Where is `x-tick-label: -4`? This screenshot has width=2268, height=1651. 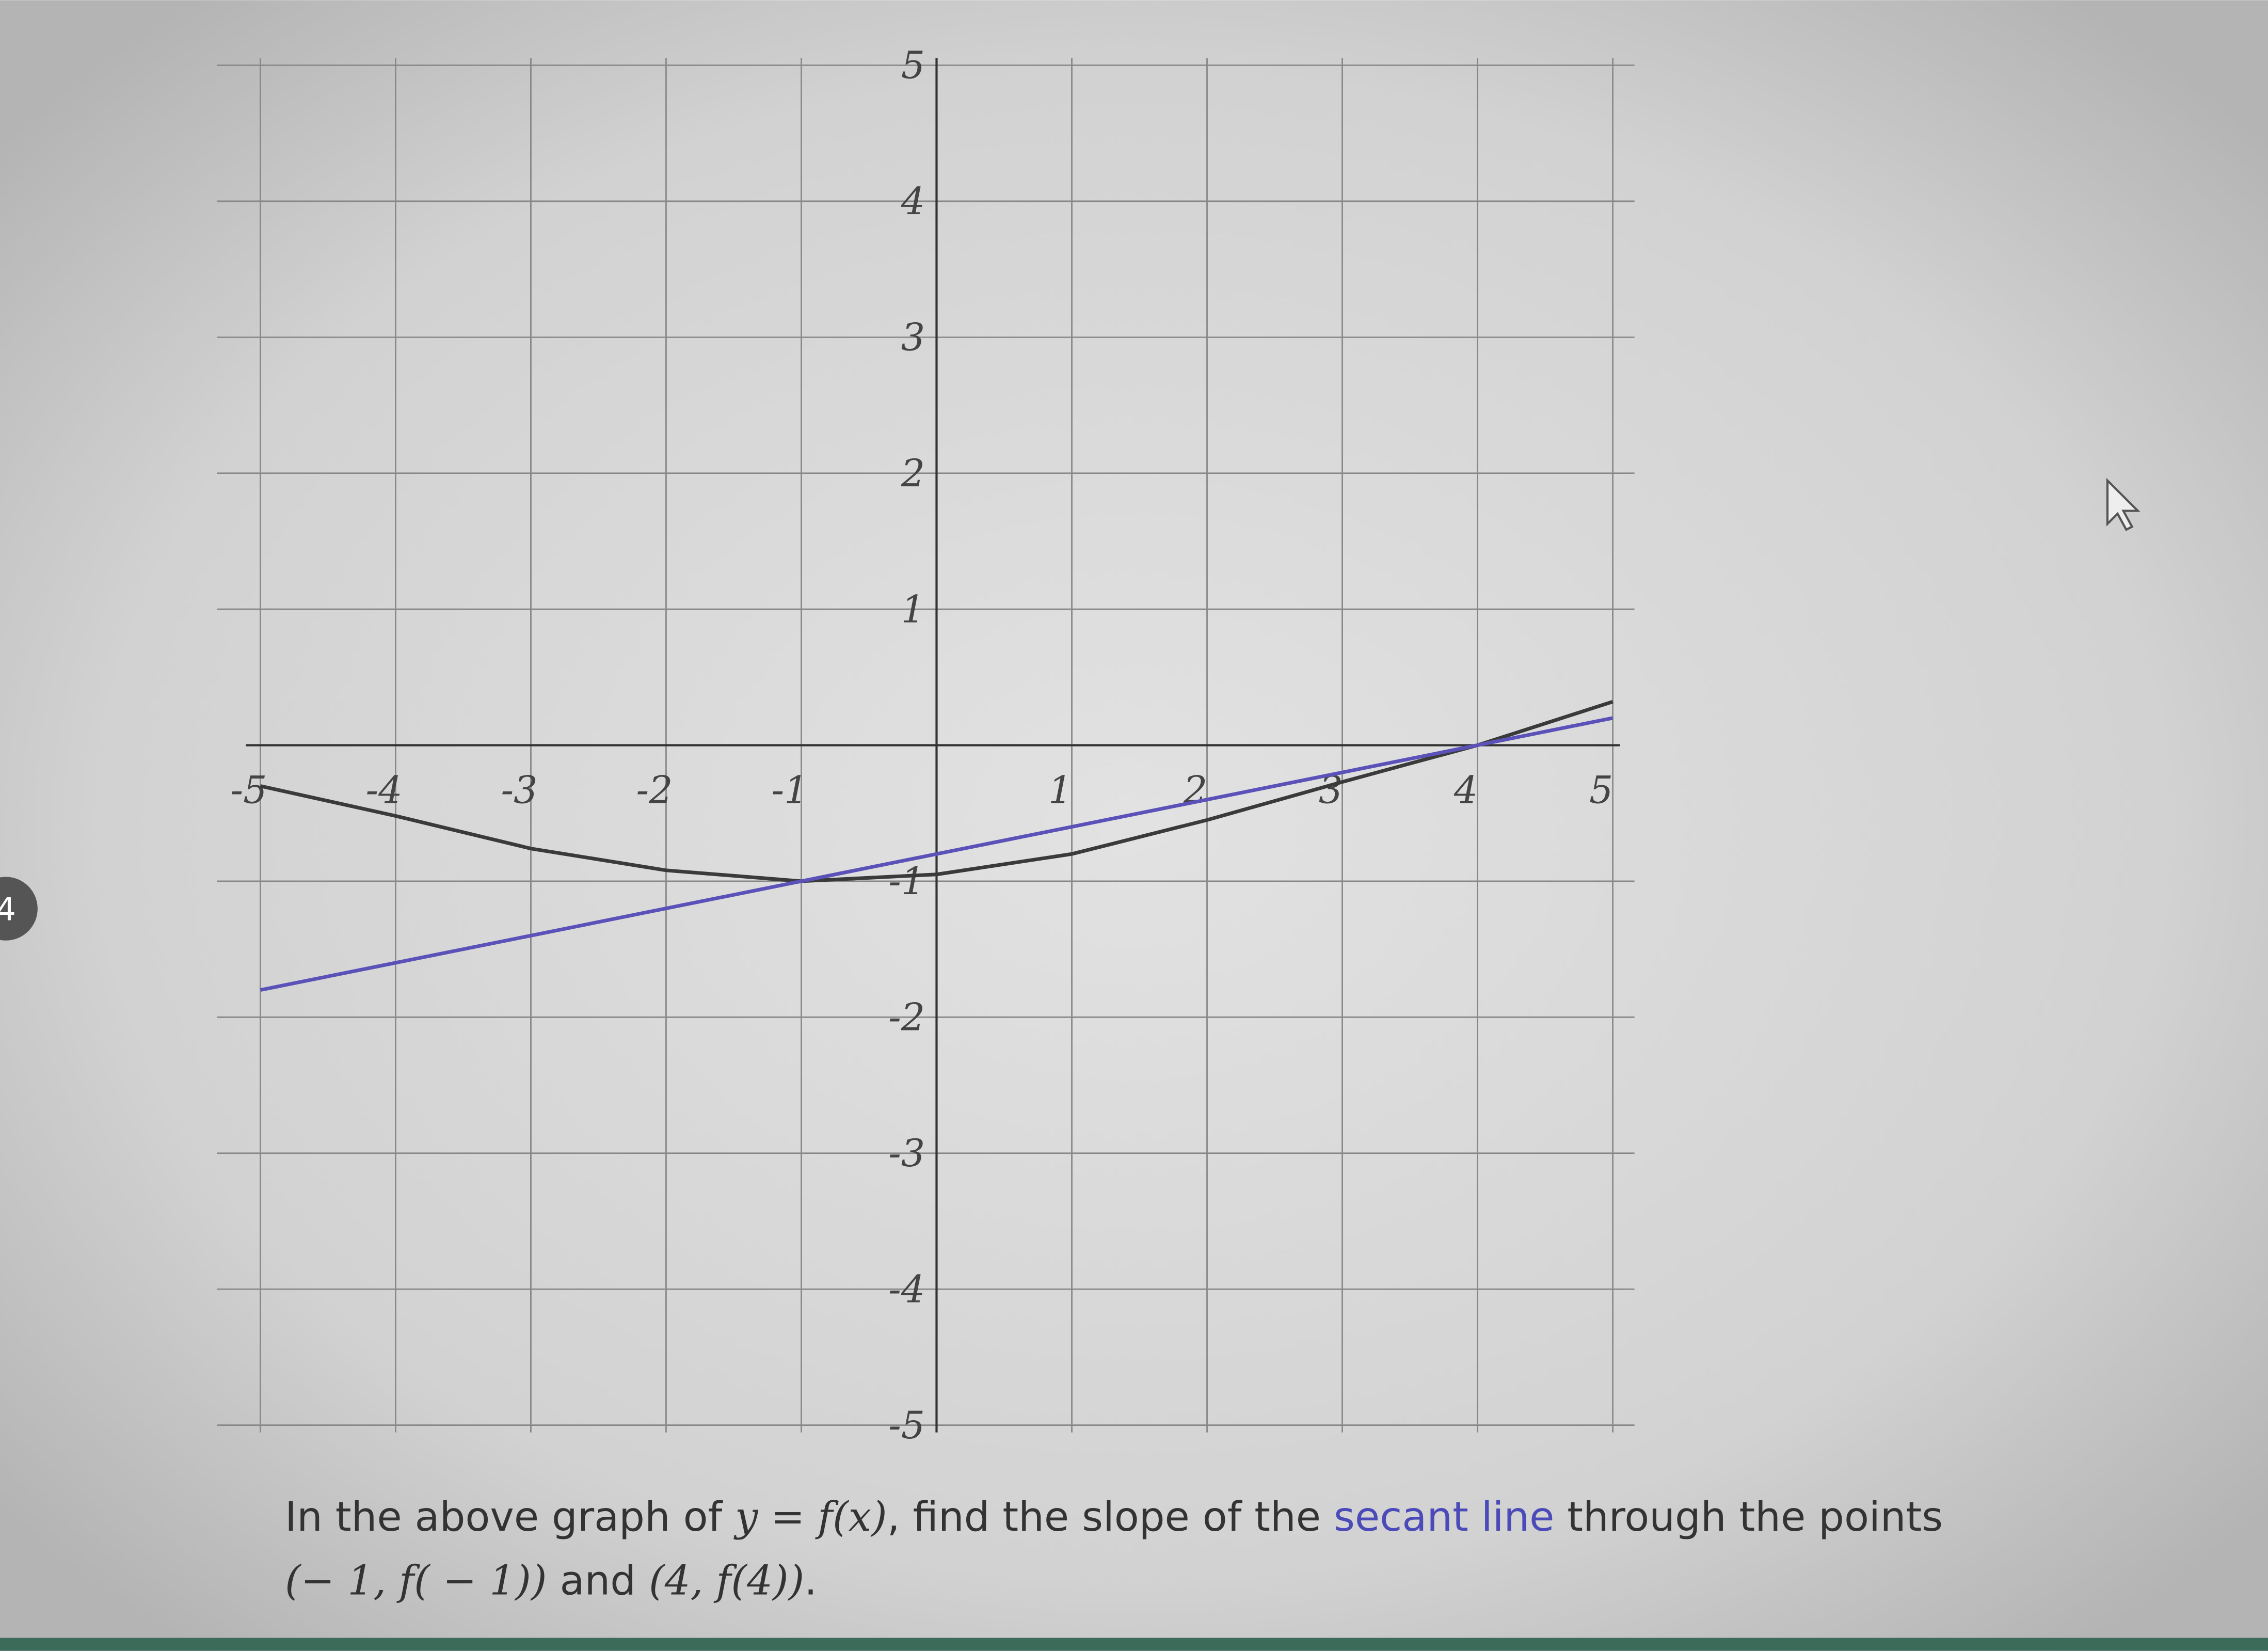 x-tick-label: -4 is located at coordinates (384, 791).